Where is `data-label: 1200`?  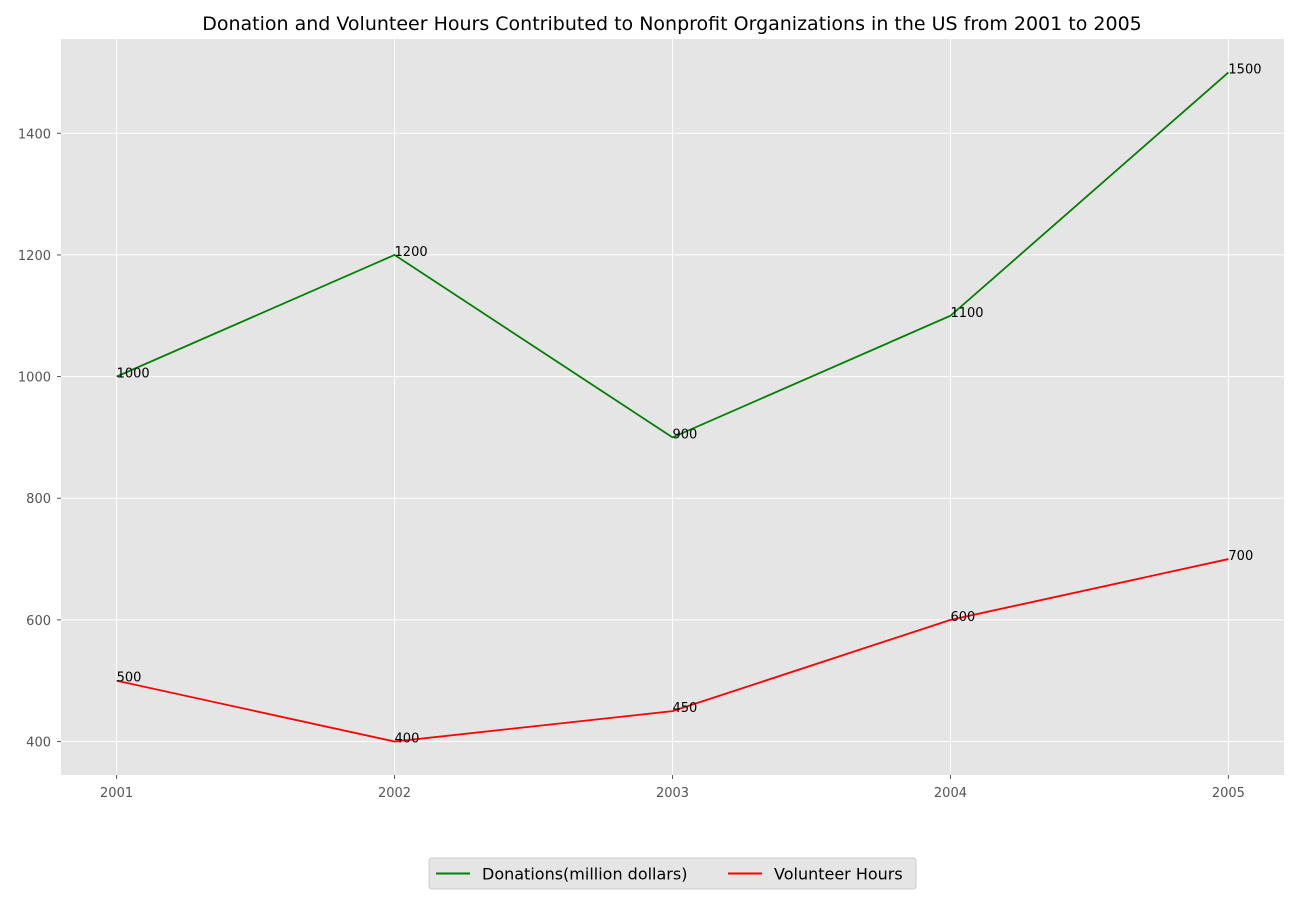
data-label: 1200 is located at coordinates (411, 252).